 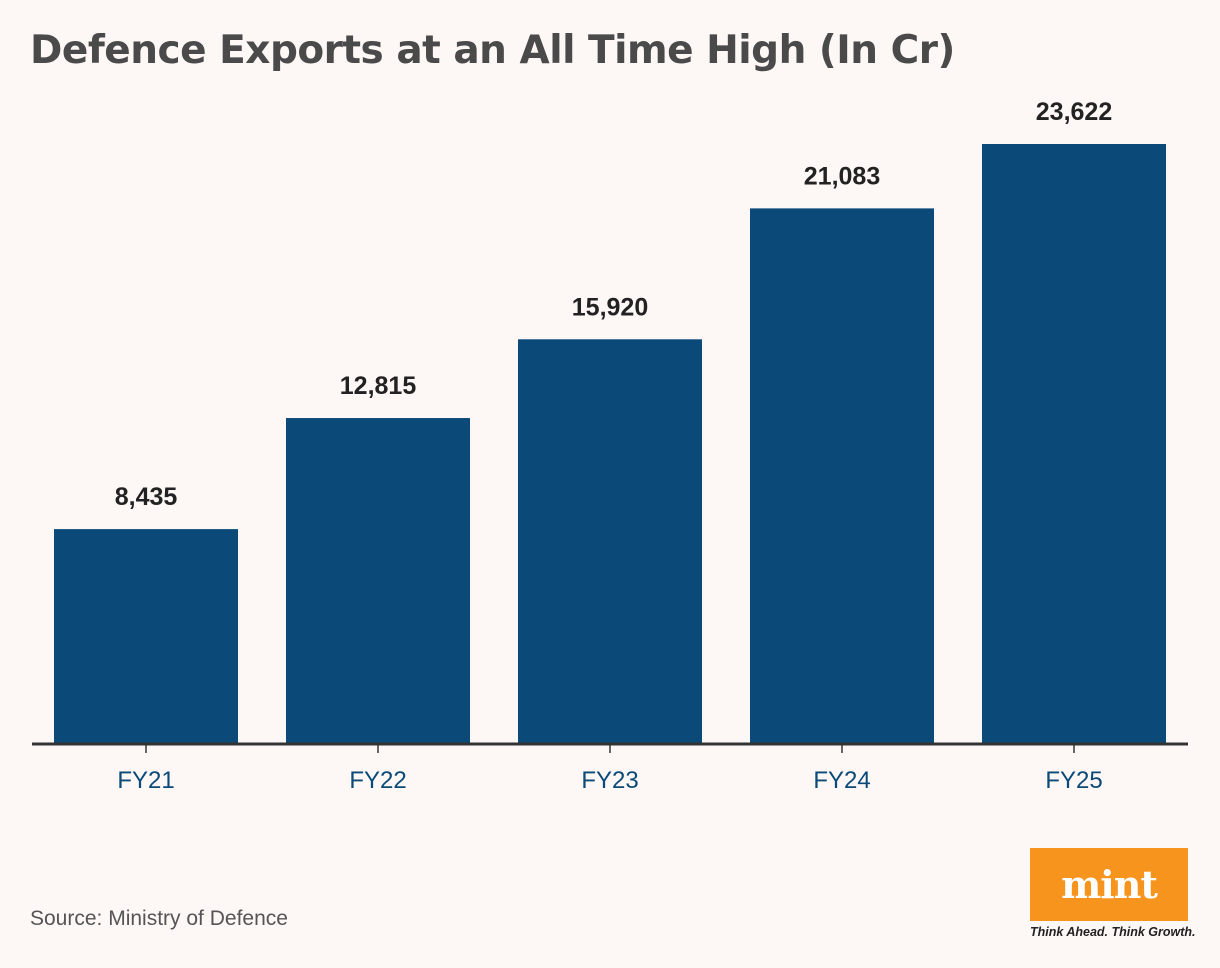 I want to click on x-tick-label-fy23: FY23, so click(x=609, y=780).